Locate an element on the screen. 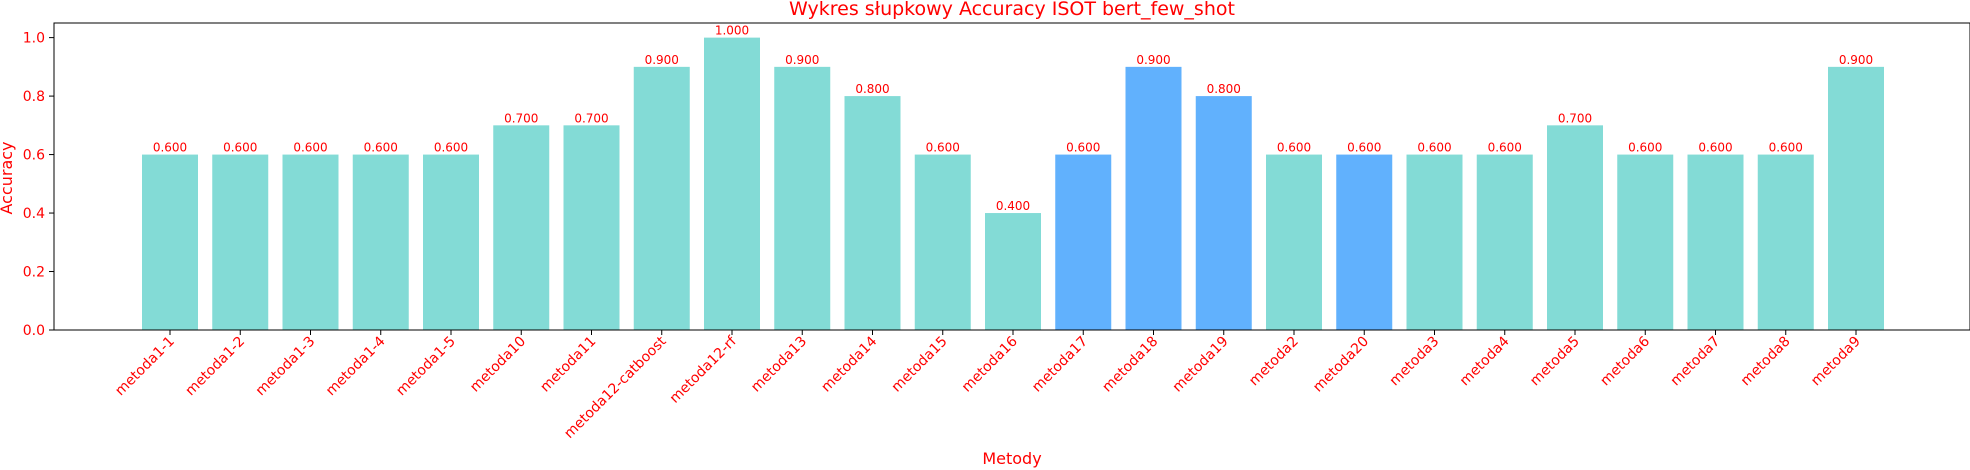 The width and height of the screenshot is (1970, 470). x-tick-label-metoda10: metoda10 is located at coordinates (498, 365).